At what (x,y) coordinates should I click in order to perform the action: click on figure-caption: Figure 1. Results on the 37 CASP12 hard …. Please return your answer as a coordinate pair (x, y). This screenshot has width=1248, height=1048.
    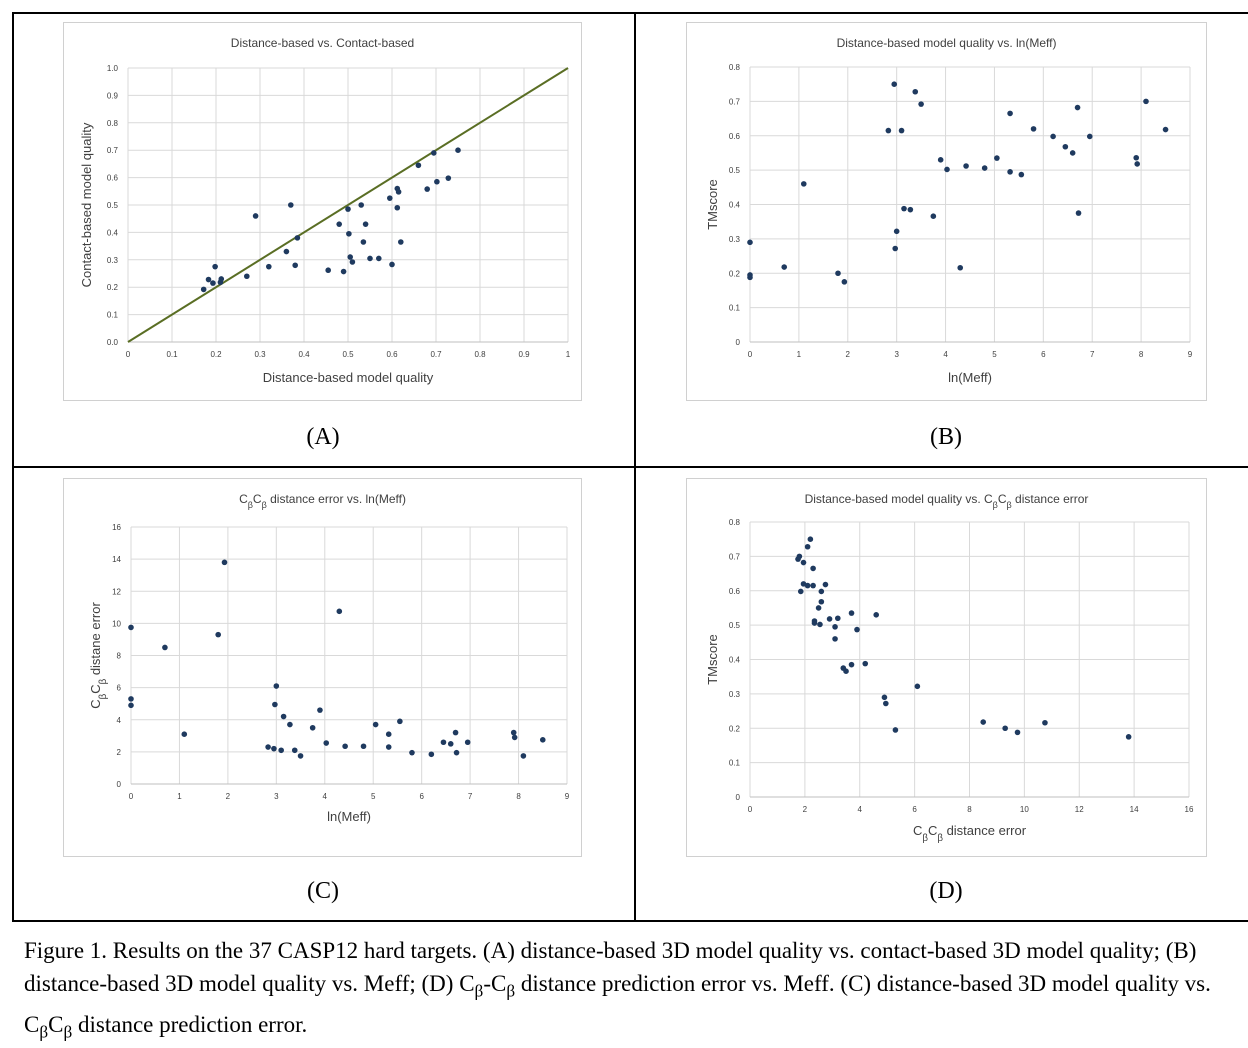
    Looking at the image, I should click on (634, 991).